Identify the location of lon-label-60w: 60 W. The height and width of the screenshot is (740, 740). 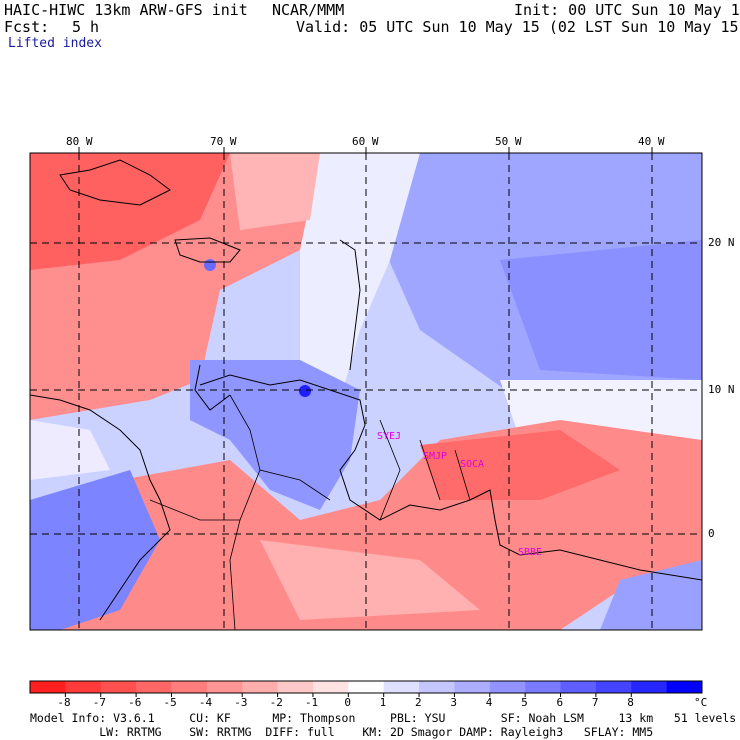
(365, 141).